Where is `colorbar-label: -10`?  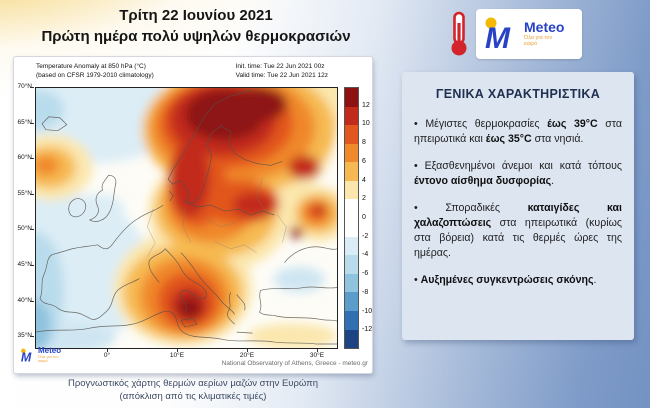 colorbar-label: -10 is located at coordinates (367, 311).